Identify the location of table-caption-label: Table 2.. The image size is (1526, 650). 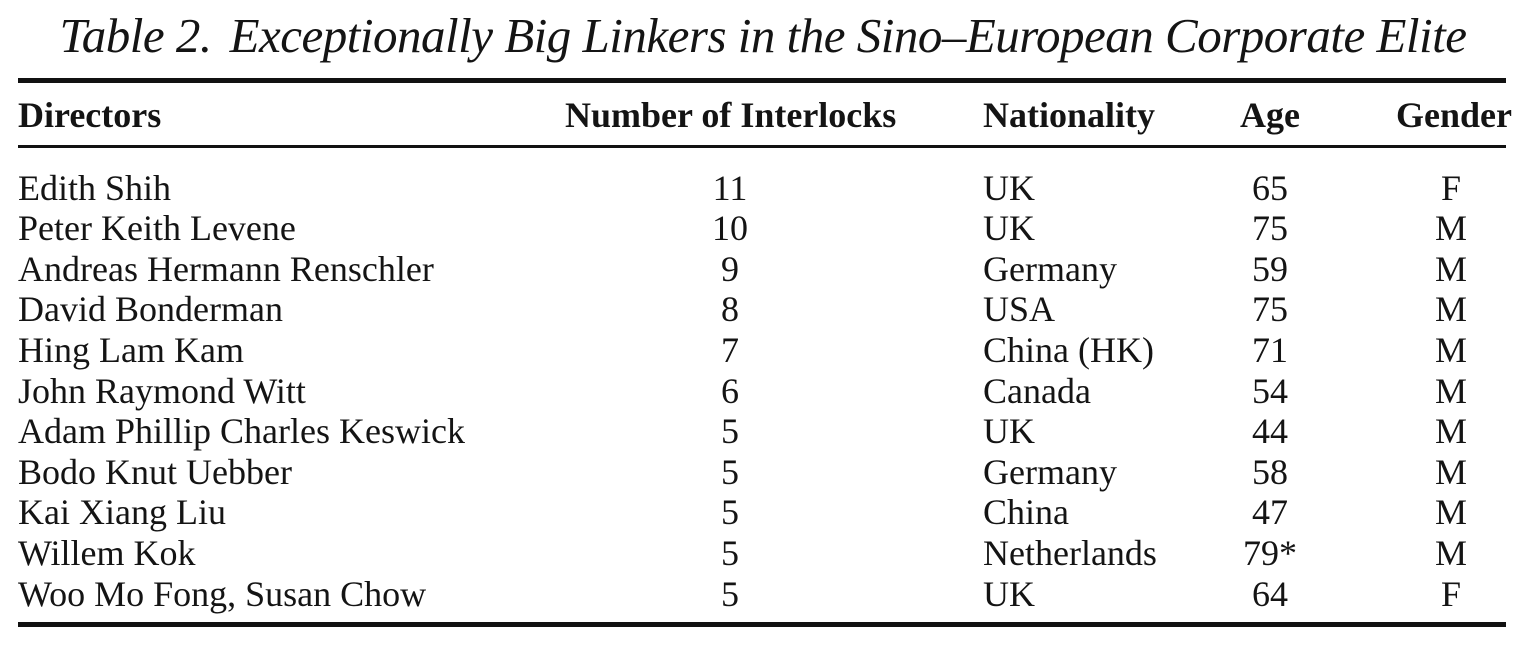
(135, 35).